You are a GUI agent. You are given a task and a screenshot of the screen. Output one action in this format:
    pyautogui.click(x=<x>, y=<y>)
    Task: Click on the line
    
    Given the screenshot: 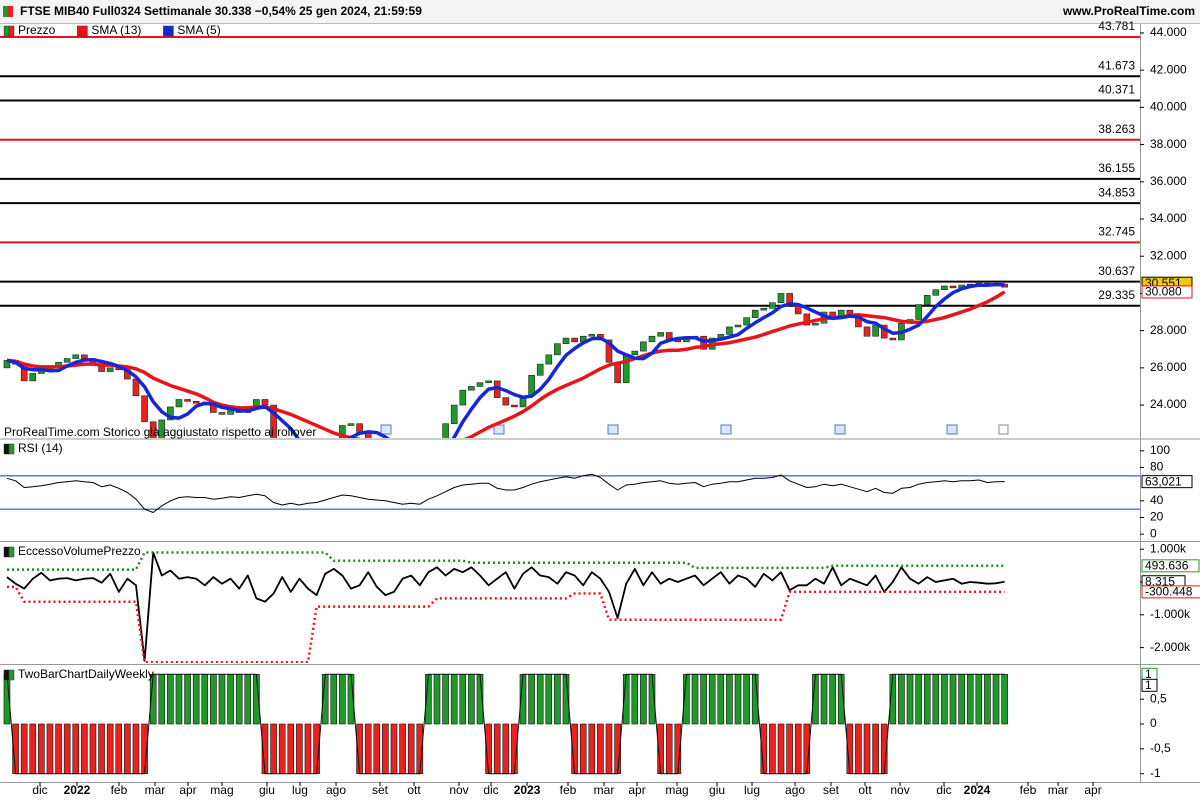 What is the action you would take?
    pyautogui.click(x=505, y=724)
    